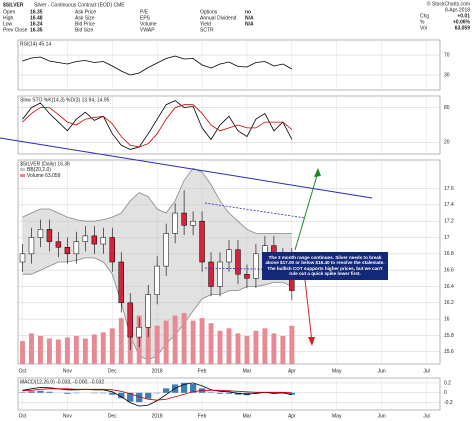 The width and height of the screenshot is (474, 421). Describe the element at coordinates (337, 371) in the screenshot. I see `x-tick-label: May` at that location.